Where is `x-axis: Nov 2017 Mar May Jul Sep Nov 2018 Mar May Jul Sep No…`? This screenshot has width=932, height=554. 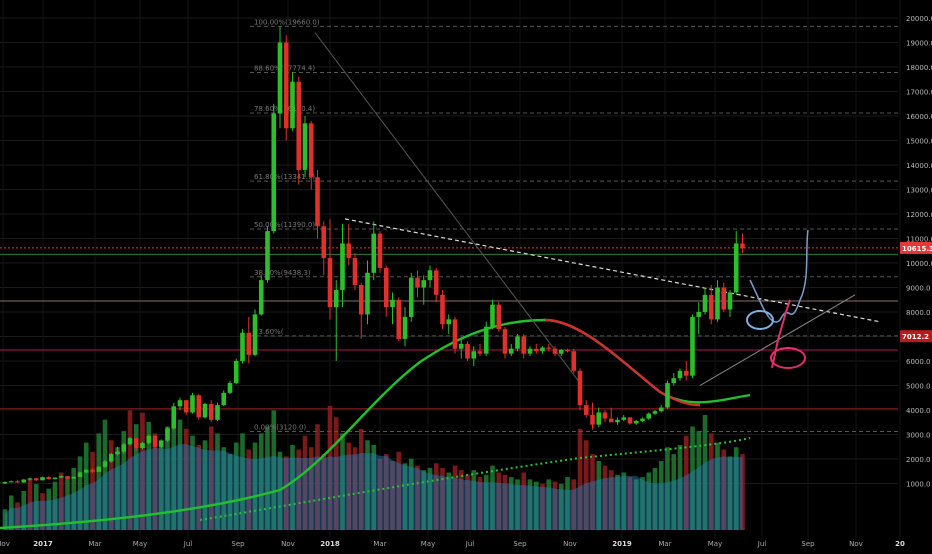
x-axis: Nov 2017 Mar May Jul Sep Nov 2018 Mar May Jul Sep No… is located at coordinates (452, 544).